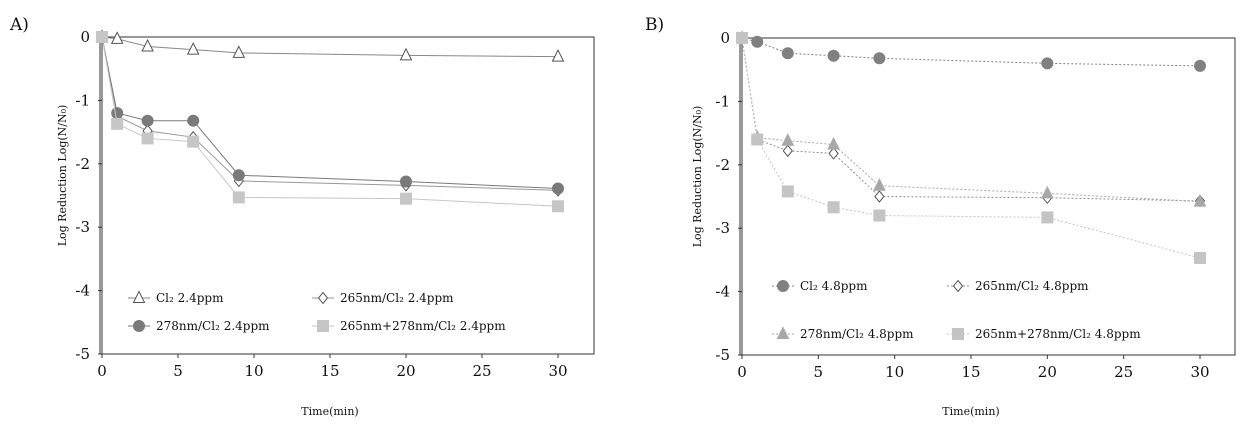 This screenshot has width=1250, height=436. Describe the element at coordinates (102, 371) in the screenshot. I see `chart-a-x-tick-label: 0` at that location.